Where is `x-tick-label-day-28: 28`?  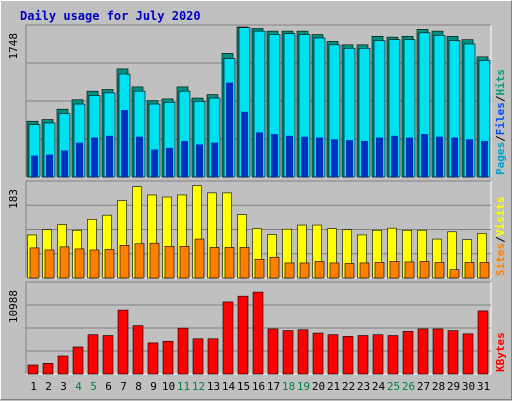 x-tick-label-day-28: 28 is located at coordinates (438, 386).